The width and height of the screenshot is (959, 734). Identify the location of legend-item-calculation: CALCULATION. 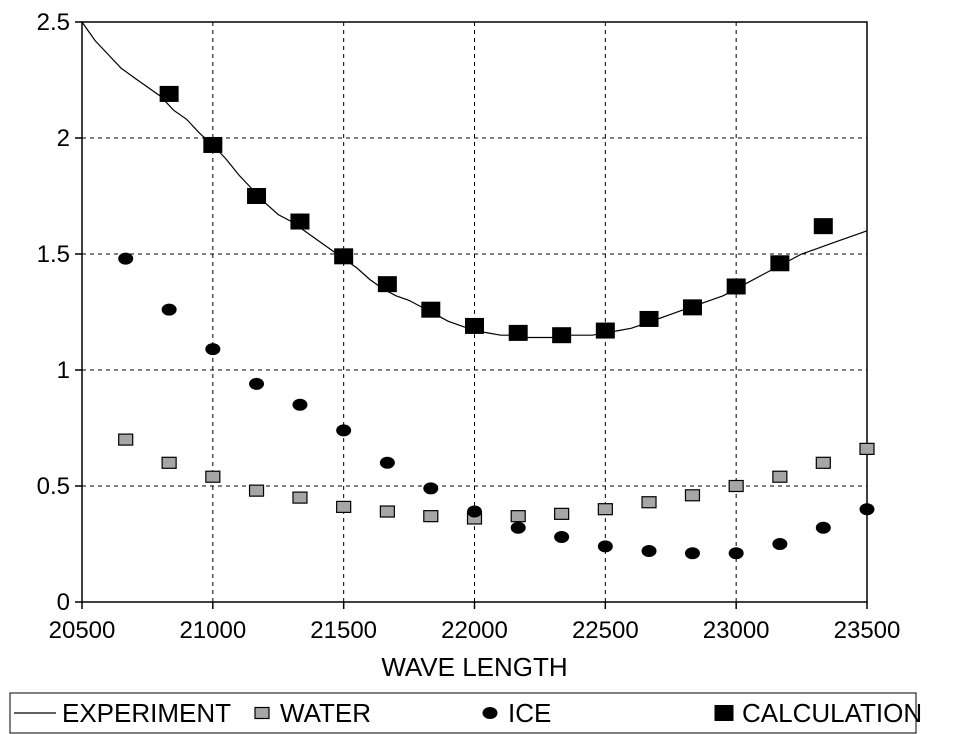
(818, 713).